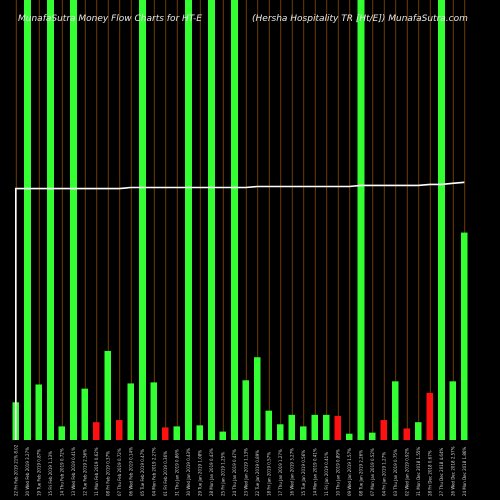  Describe the element at coordinates (372, 472) in the screenshot. I see `x-tick-label: 07 Mon Jan 2019 0.52%` at that location.